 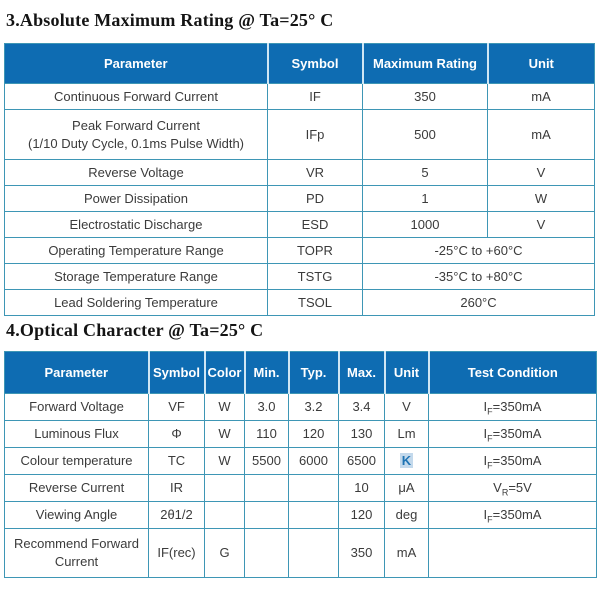 I want to click on parameter-line2: (1/10 Duty Cycle, 0.1ms Pulse Width), so click(x=136, y=143).